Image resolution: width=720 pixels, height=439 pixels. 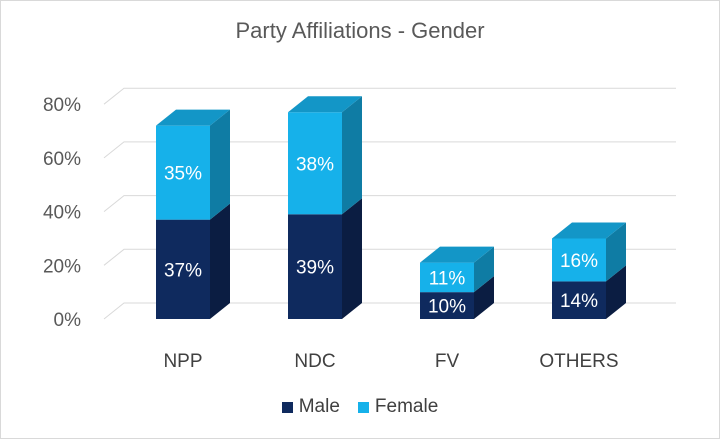 I want to click on data-label: 16%, so click(x=579, y=261).